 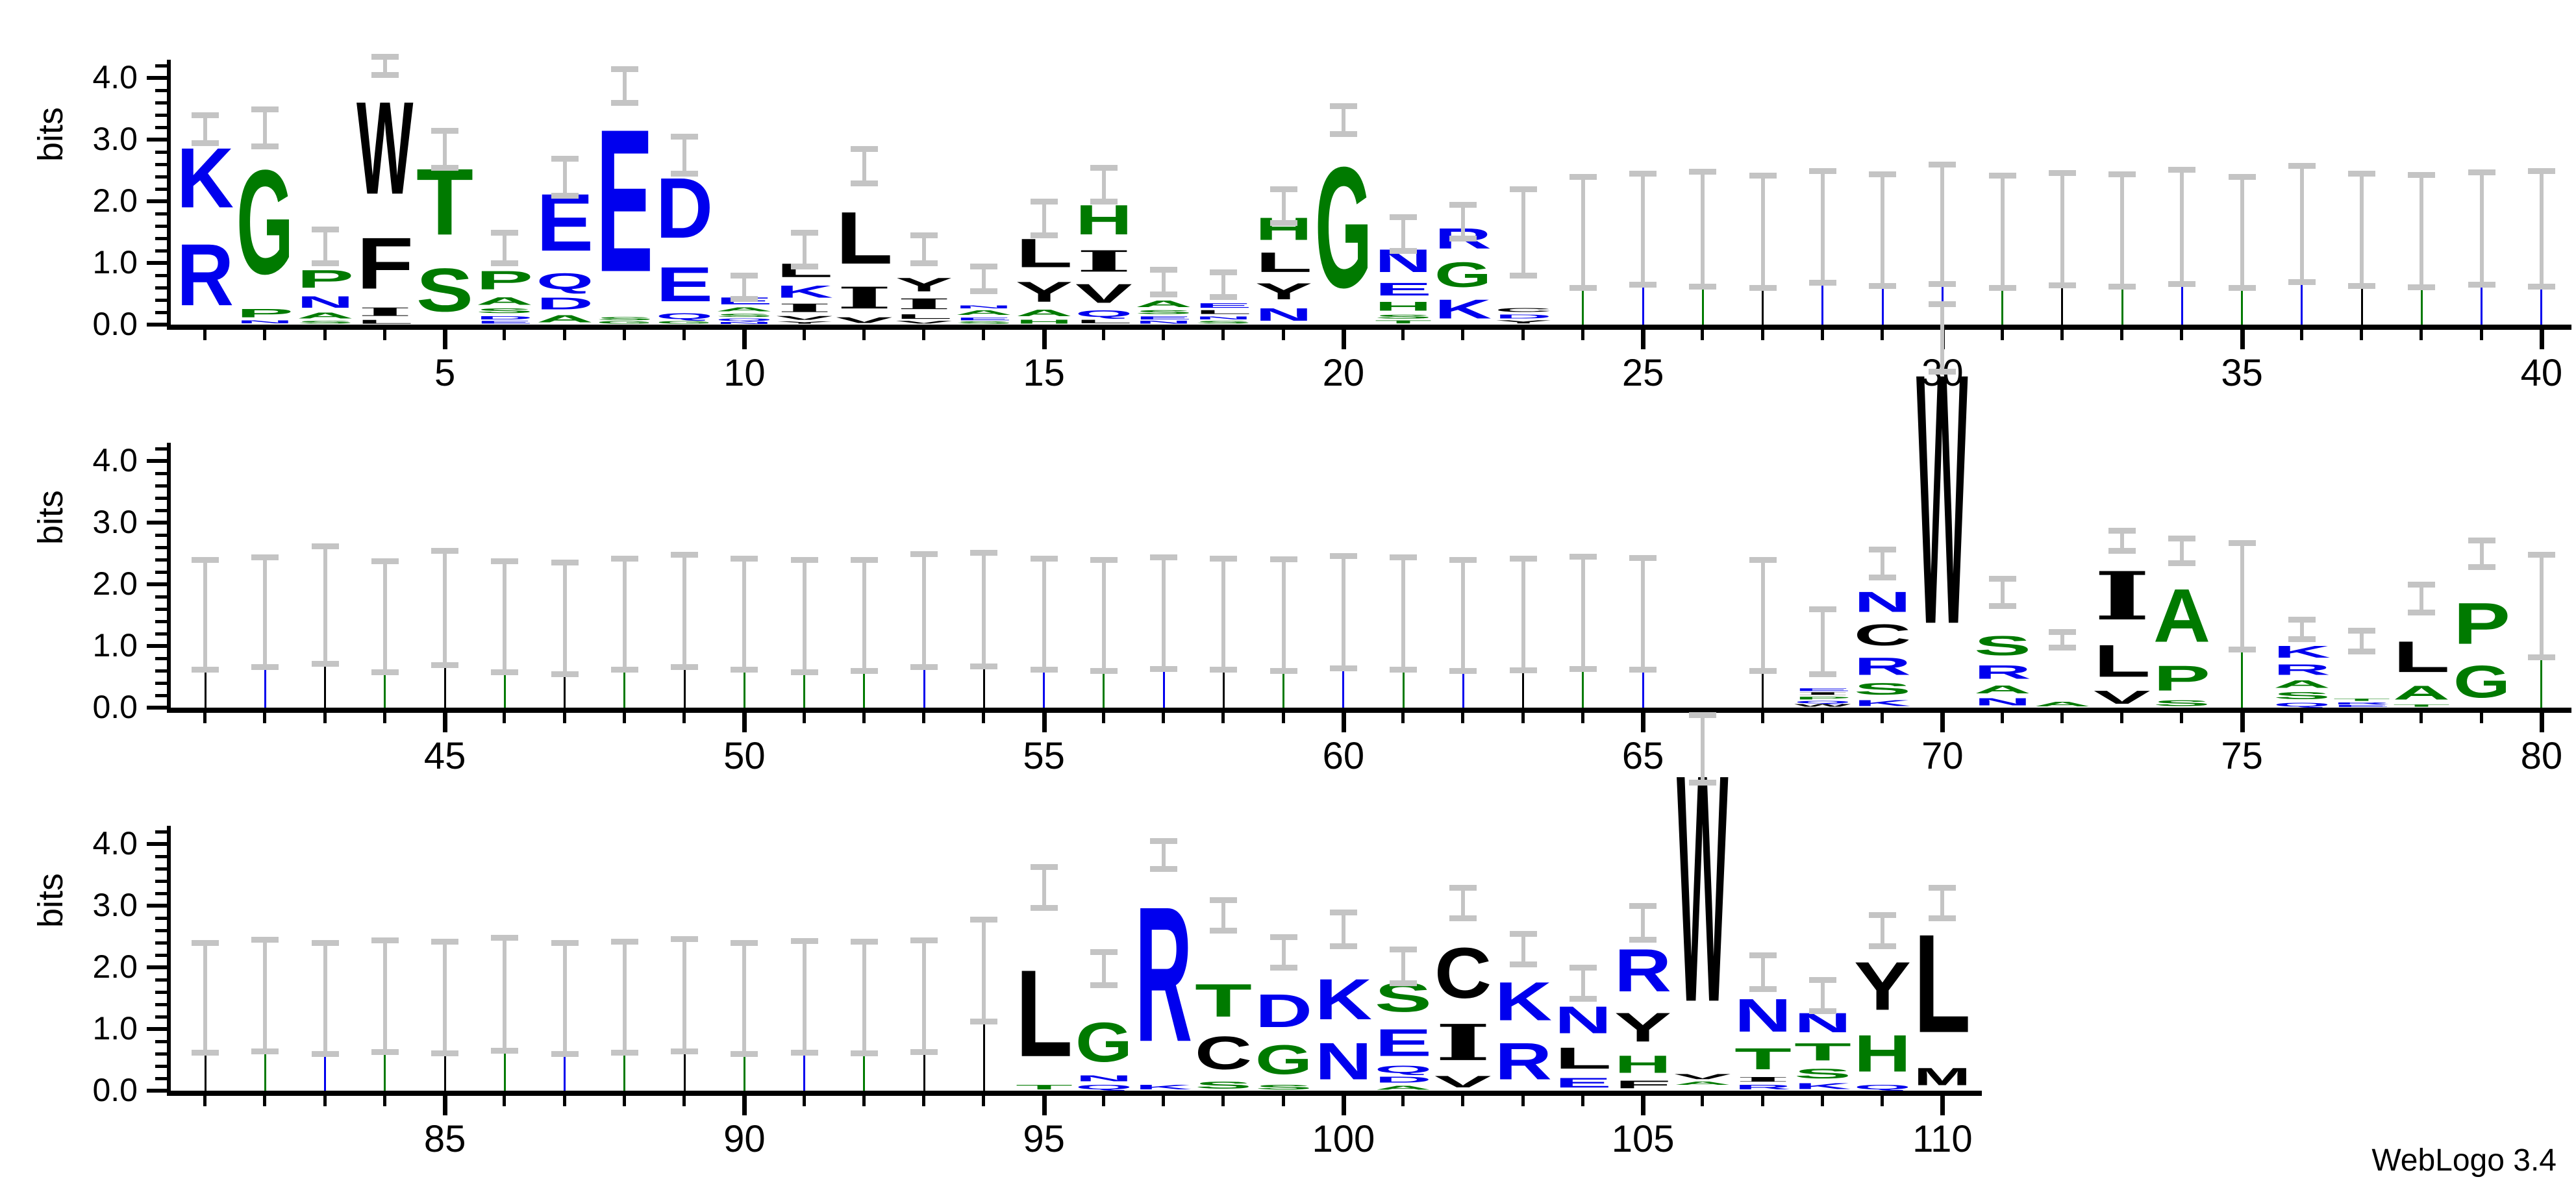 I want to click on error-bar-90-cap-top, so click(x=744, y=943).